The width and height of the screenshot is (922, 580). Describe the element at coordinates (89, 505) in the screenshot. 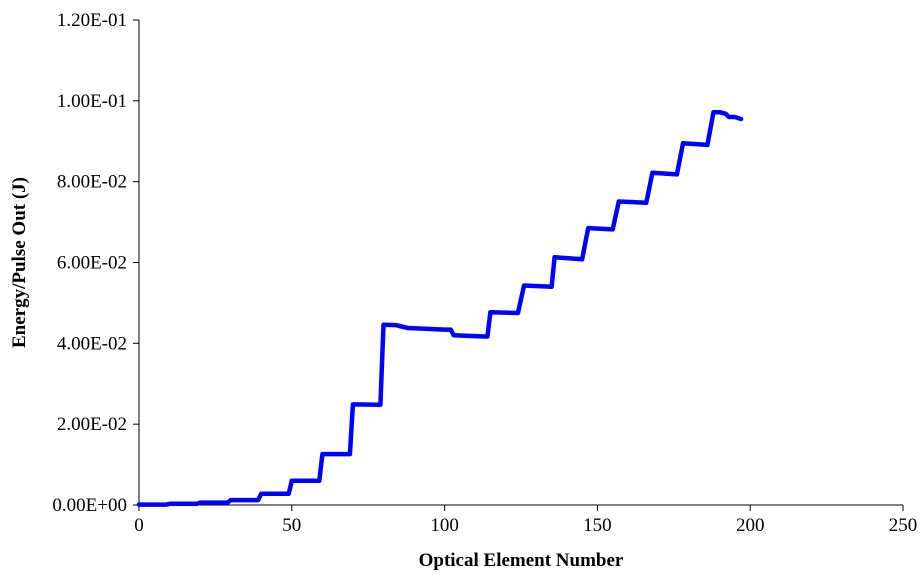

I see `y-tick-label: 0.00E+00` at that location.